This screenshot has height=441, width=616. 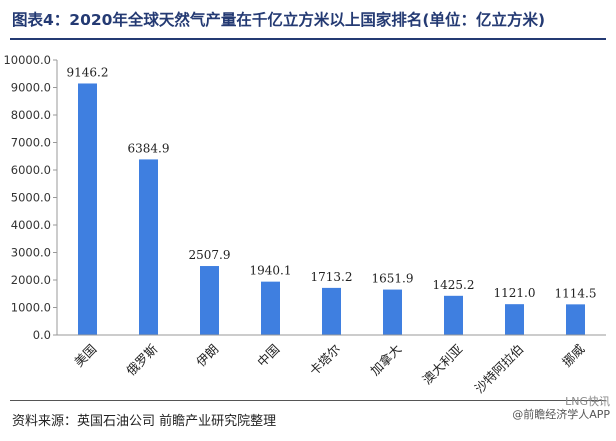 I want to click on data-label: 9146.2, so click(x=88, y=72).